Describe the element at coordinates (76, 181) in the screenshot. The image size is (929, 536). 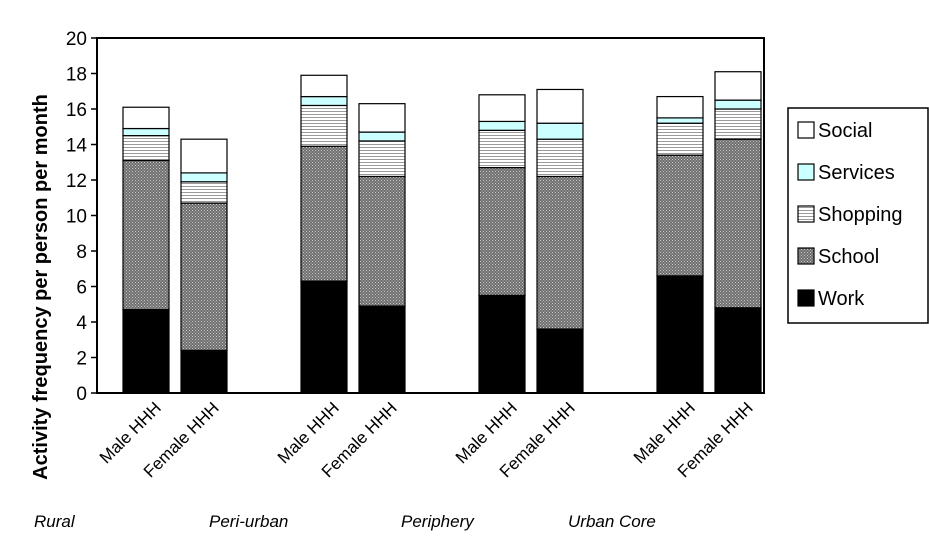
I see `y-tick-label: 12` at that location.